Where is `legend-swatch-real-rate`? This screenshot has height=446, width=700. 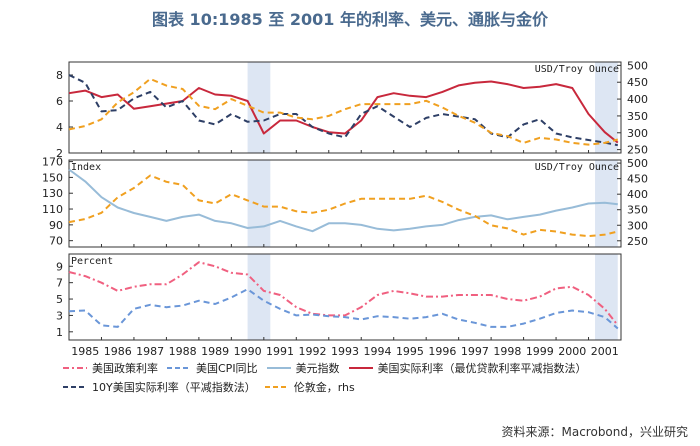
legend-swatch-real-rate is located at coordinates (360, 367).